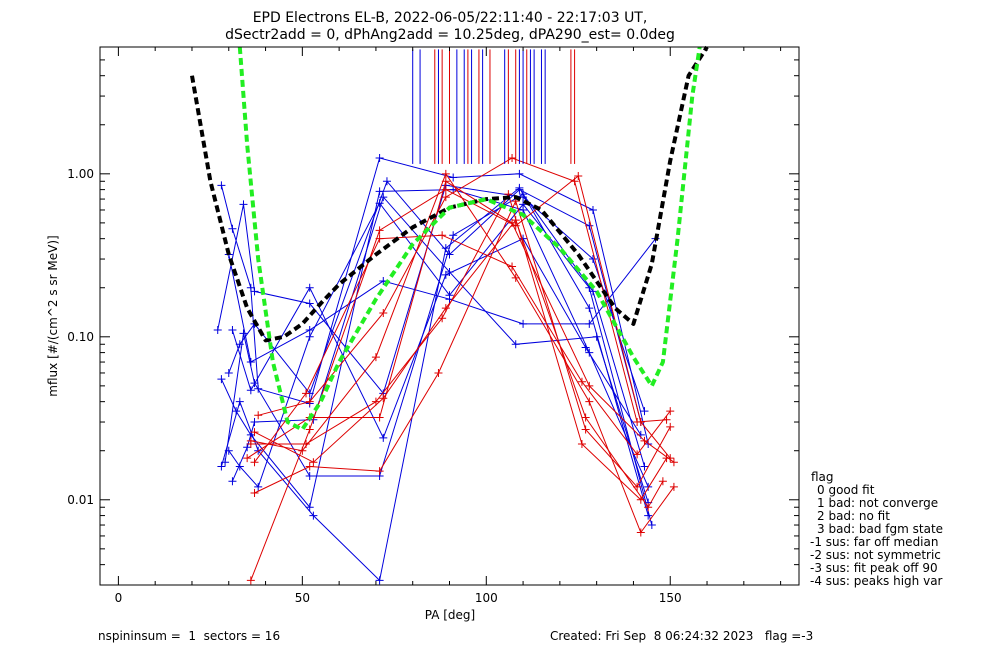  Describe the element at coordinates (822, 477) in the screenshot. I see `legend-title: flag` at that location.